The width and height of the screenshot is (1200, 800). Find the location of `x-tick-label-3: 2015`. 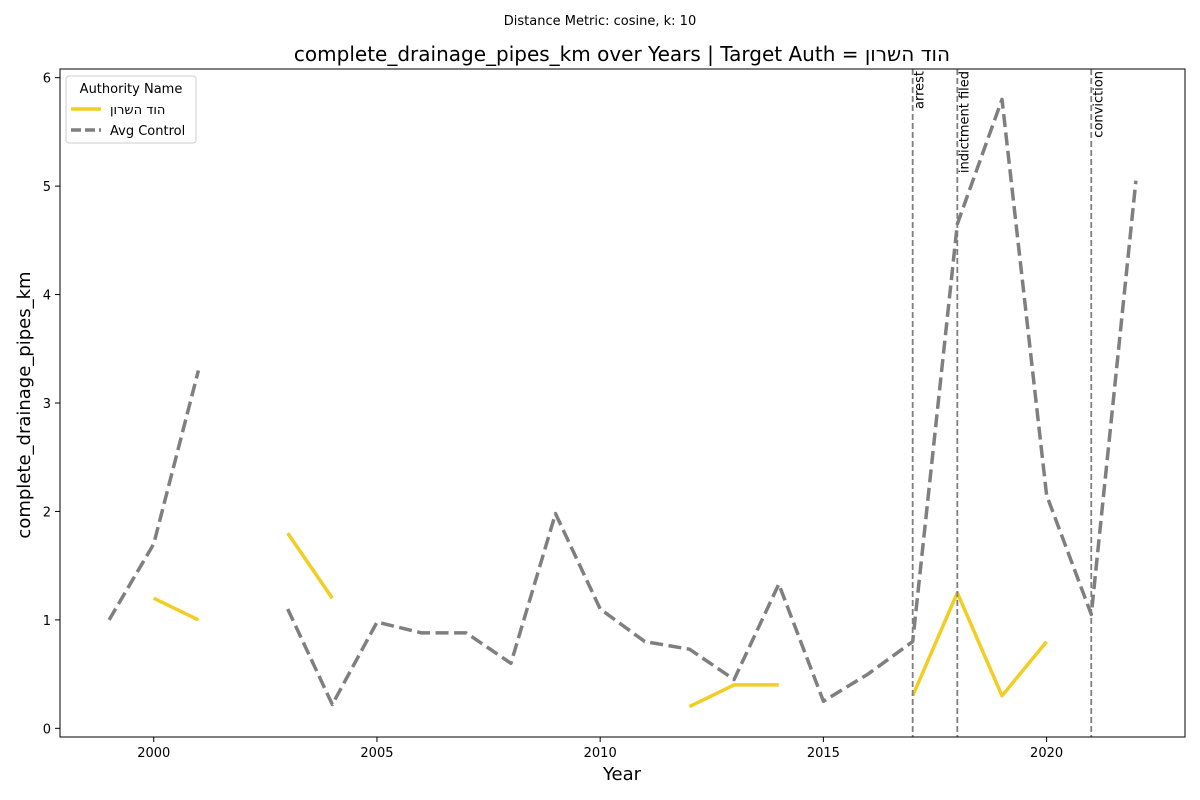

x-tick-label-3: 2015 is located at coordinates (823, 753).